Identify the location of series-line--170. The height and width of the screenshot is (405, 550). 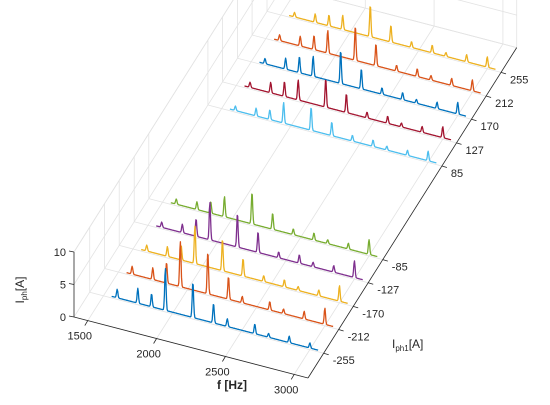
(244, 264).